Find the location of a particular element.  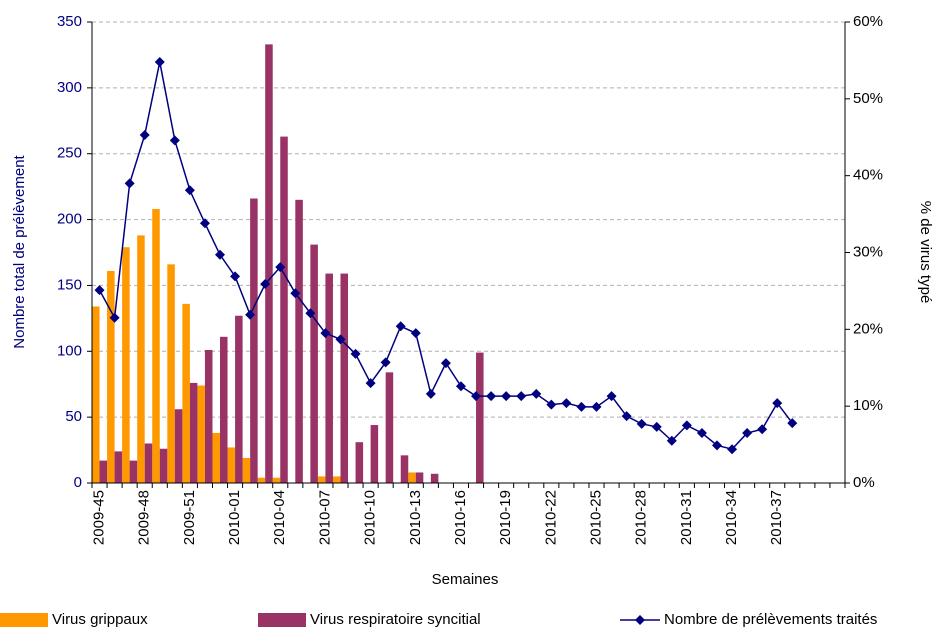

x-tick-label: 2010-22 is located at coordinates (550, 517).